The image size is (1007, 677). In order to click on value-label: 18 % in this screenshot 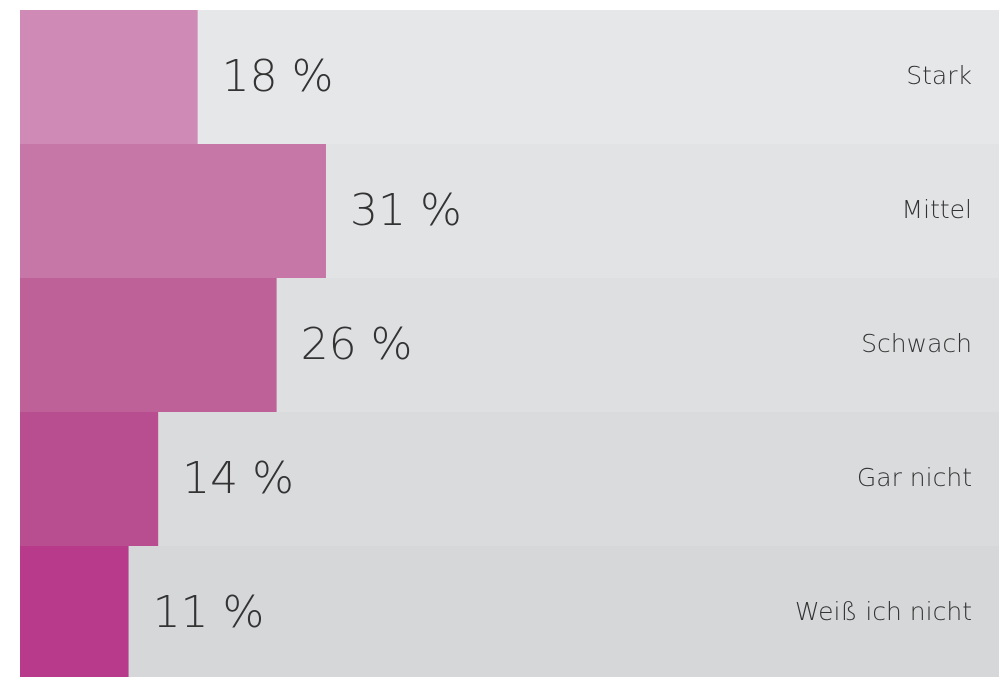, I will do `click(278, 76)`.